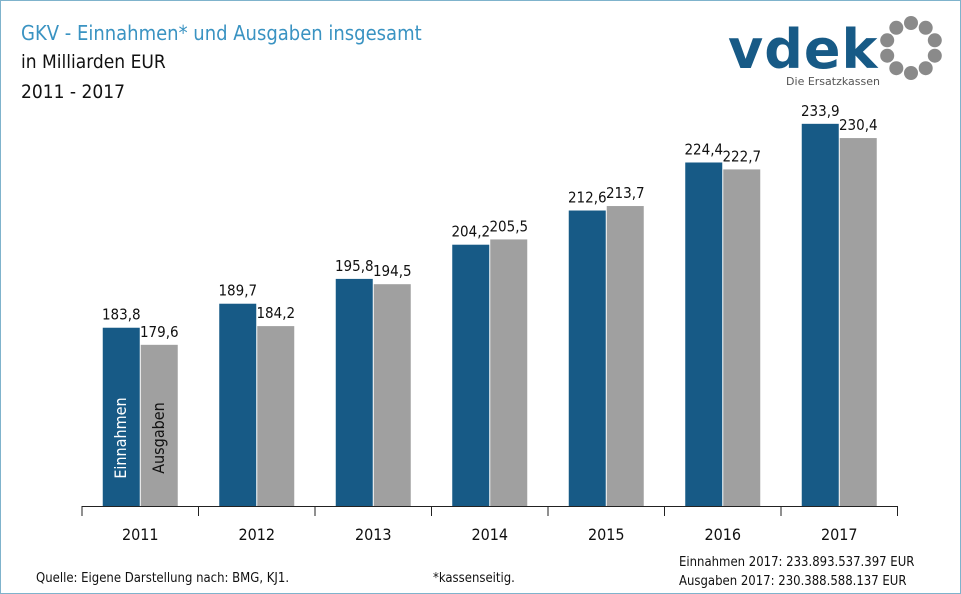 The width and height of the screenshot is (961, 594). Describe the element at coordinates (508, 226) in the screenshot. I see `data-label: 205,5` at that location.